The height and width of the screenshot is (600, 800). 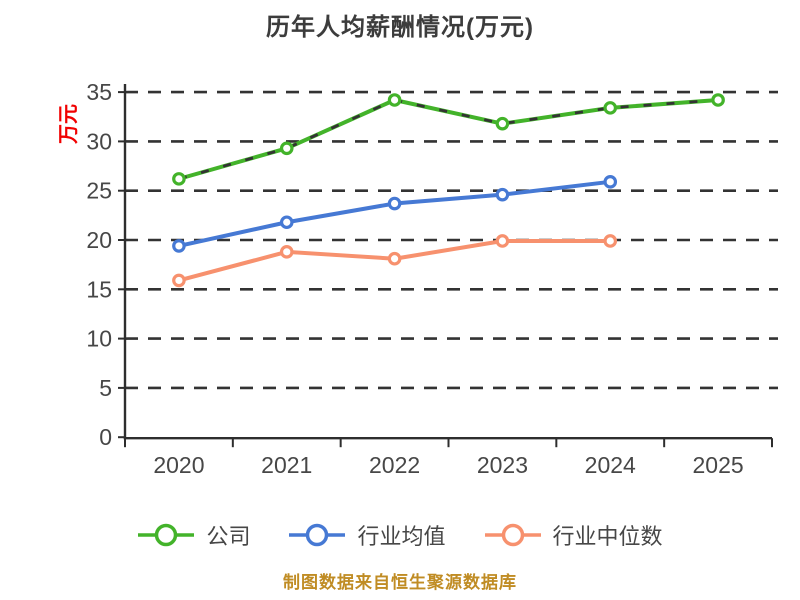 I want to click on industry-median-line-marker-icon, so click(x=512, y=535).